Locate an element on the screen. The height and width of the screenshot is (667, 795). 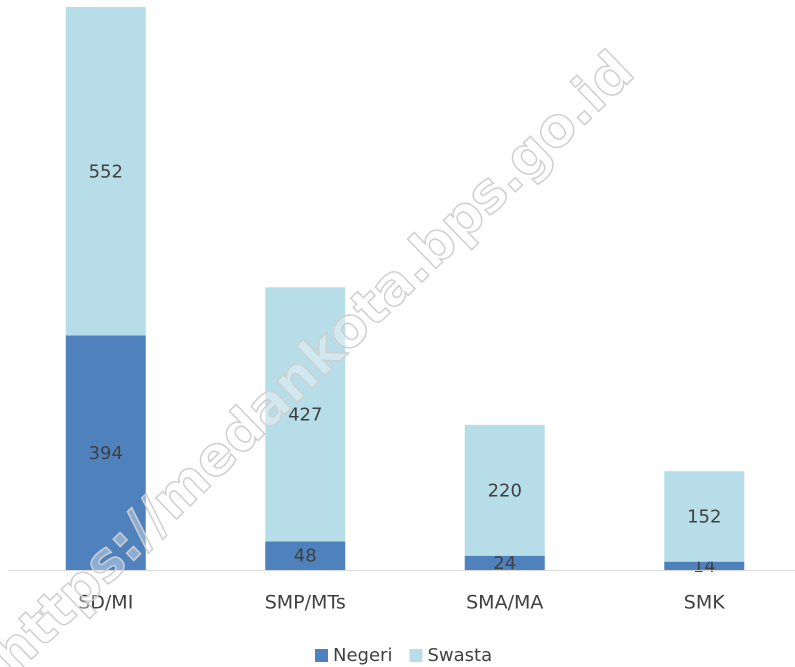
data-label: 24 is located at coordinates (504, 563).